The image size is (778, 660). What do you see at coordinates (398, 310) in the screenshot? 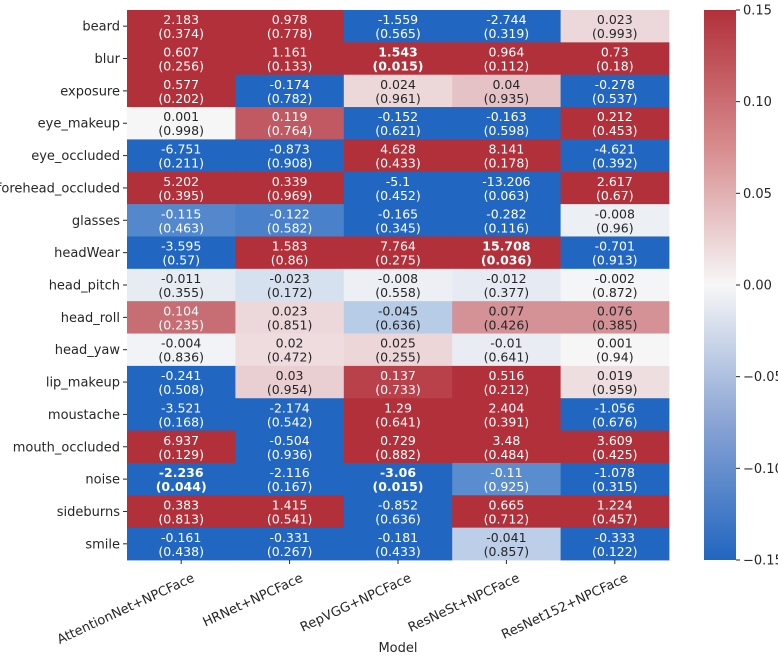
I see `cell-coefficient-label: -0.045` at bounding box center [398, 310].